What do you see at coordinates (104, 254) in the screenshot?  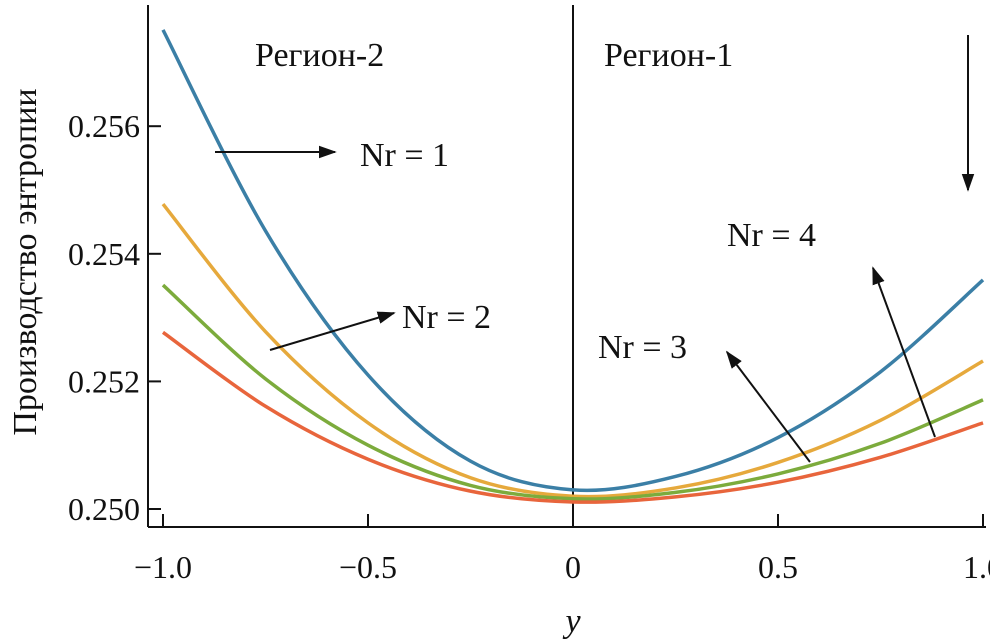 I see `y-tick-label: 0.254` at bounding box center [104, 254].